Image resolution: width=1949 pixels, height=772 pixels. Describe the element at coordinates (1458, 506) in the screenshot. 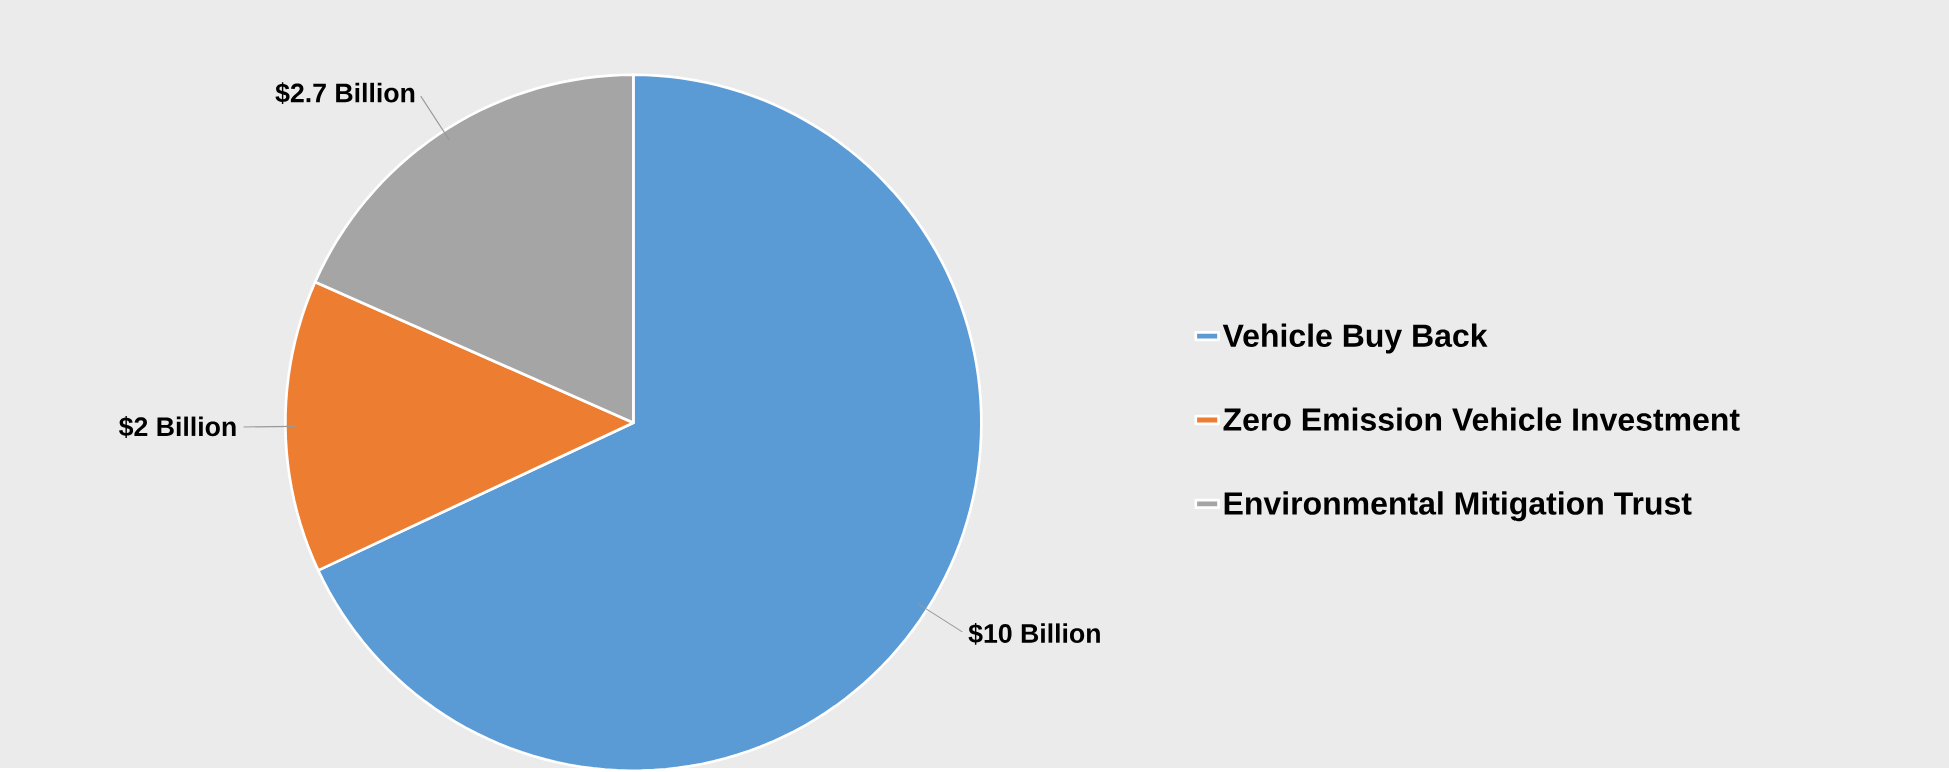

I see `legend-label: Environmental Mitigation Trust` at that location.